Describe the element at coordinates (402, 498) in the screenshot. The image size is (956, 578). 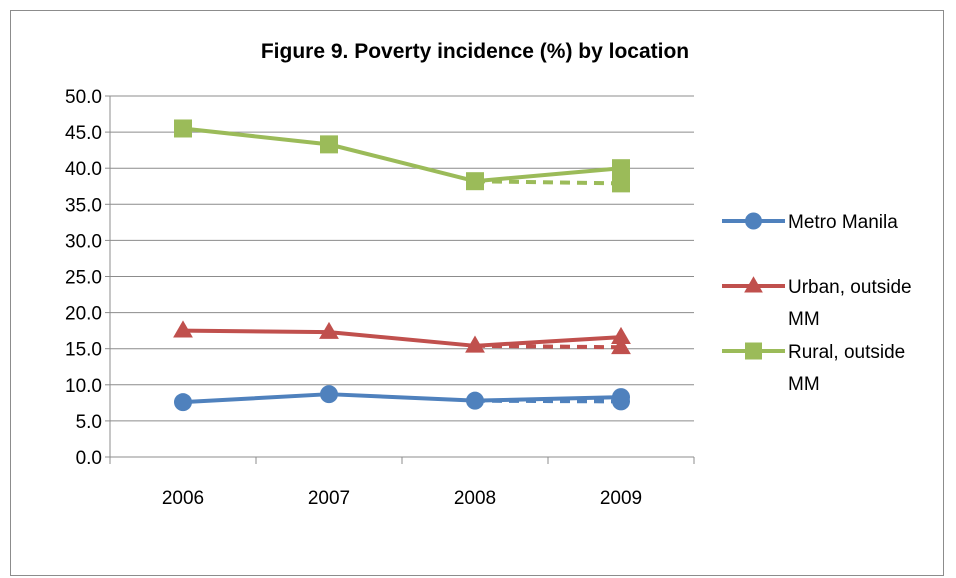
I see `x-axis-ticks: 2006 2007 2008 2009` at that location.